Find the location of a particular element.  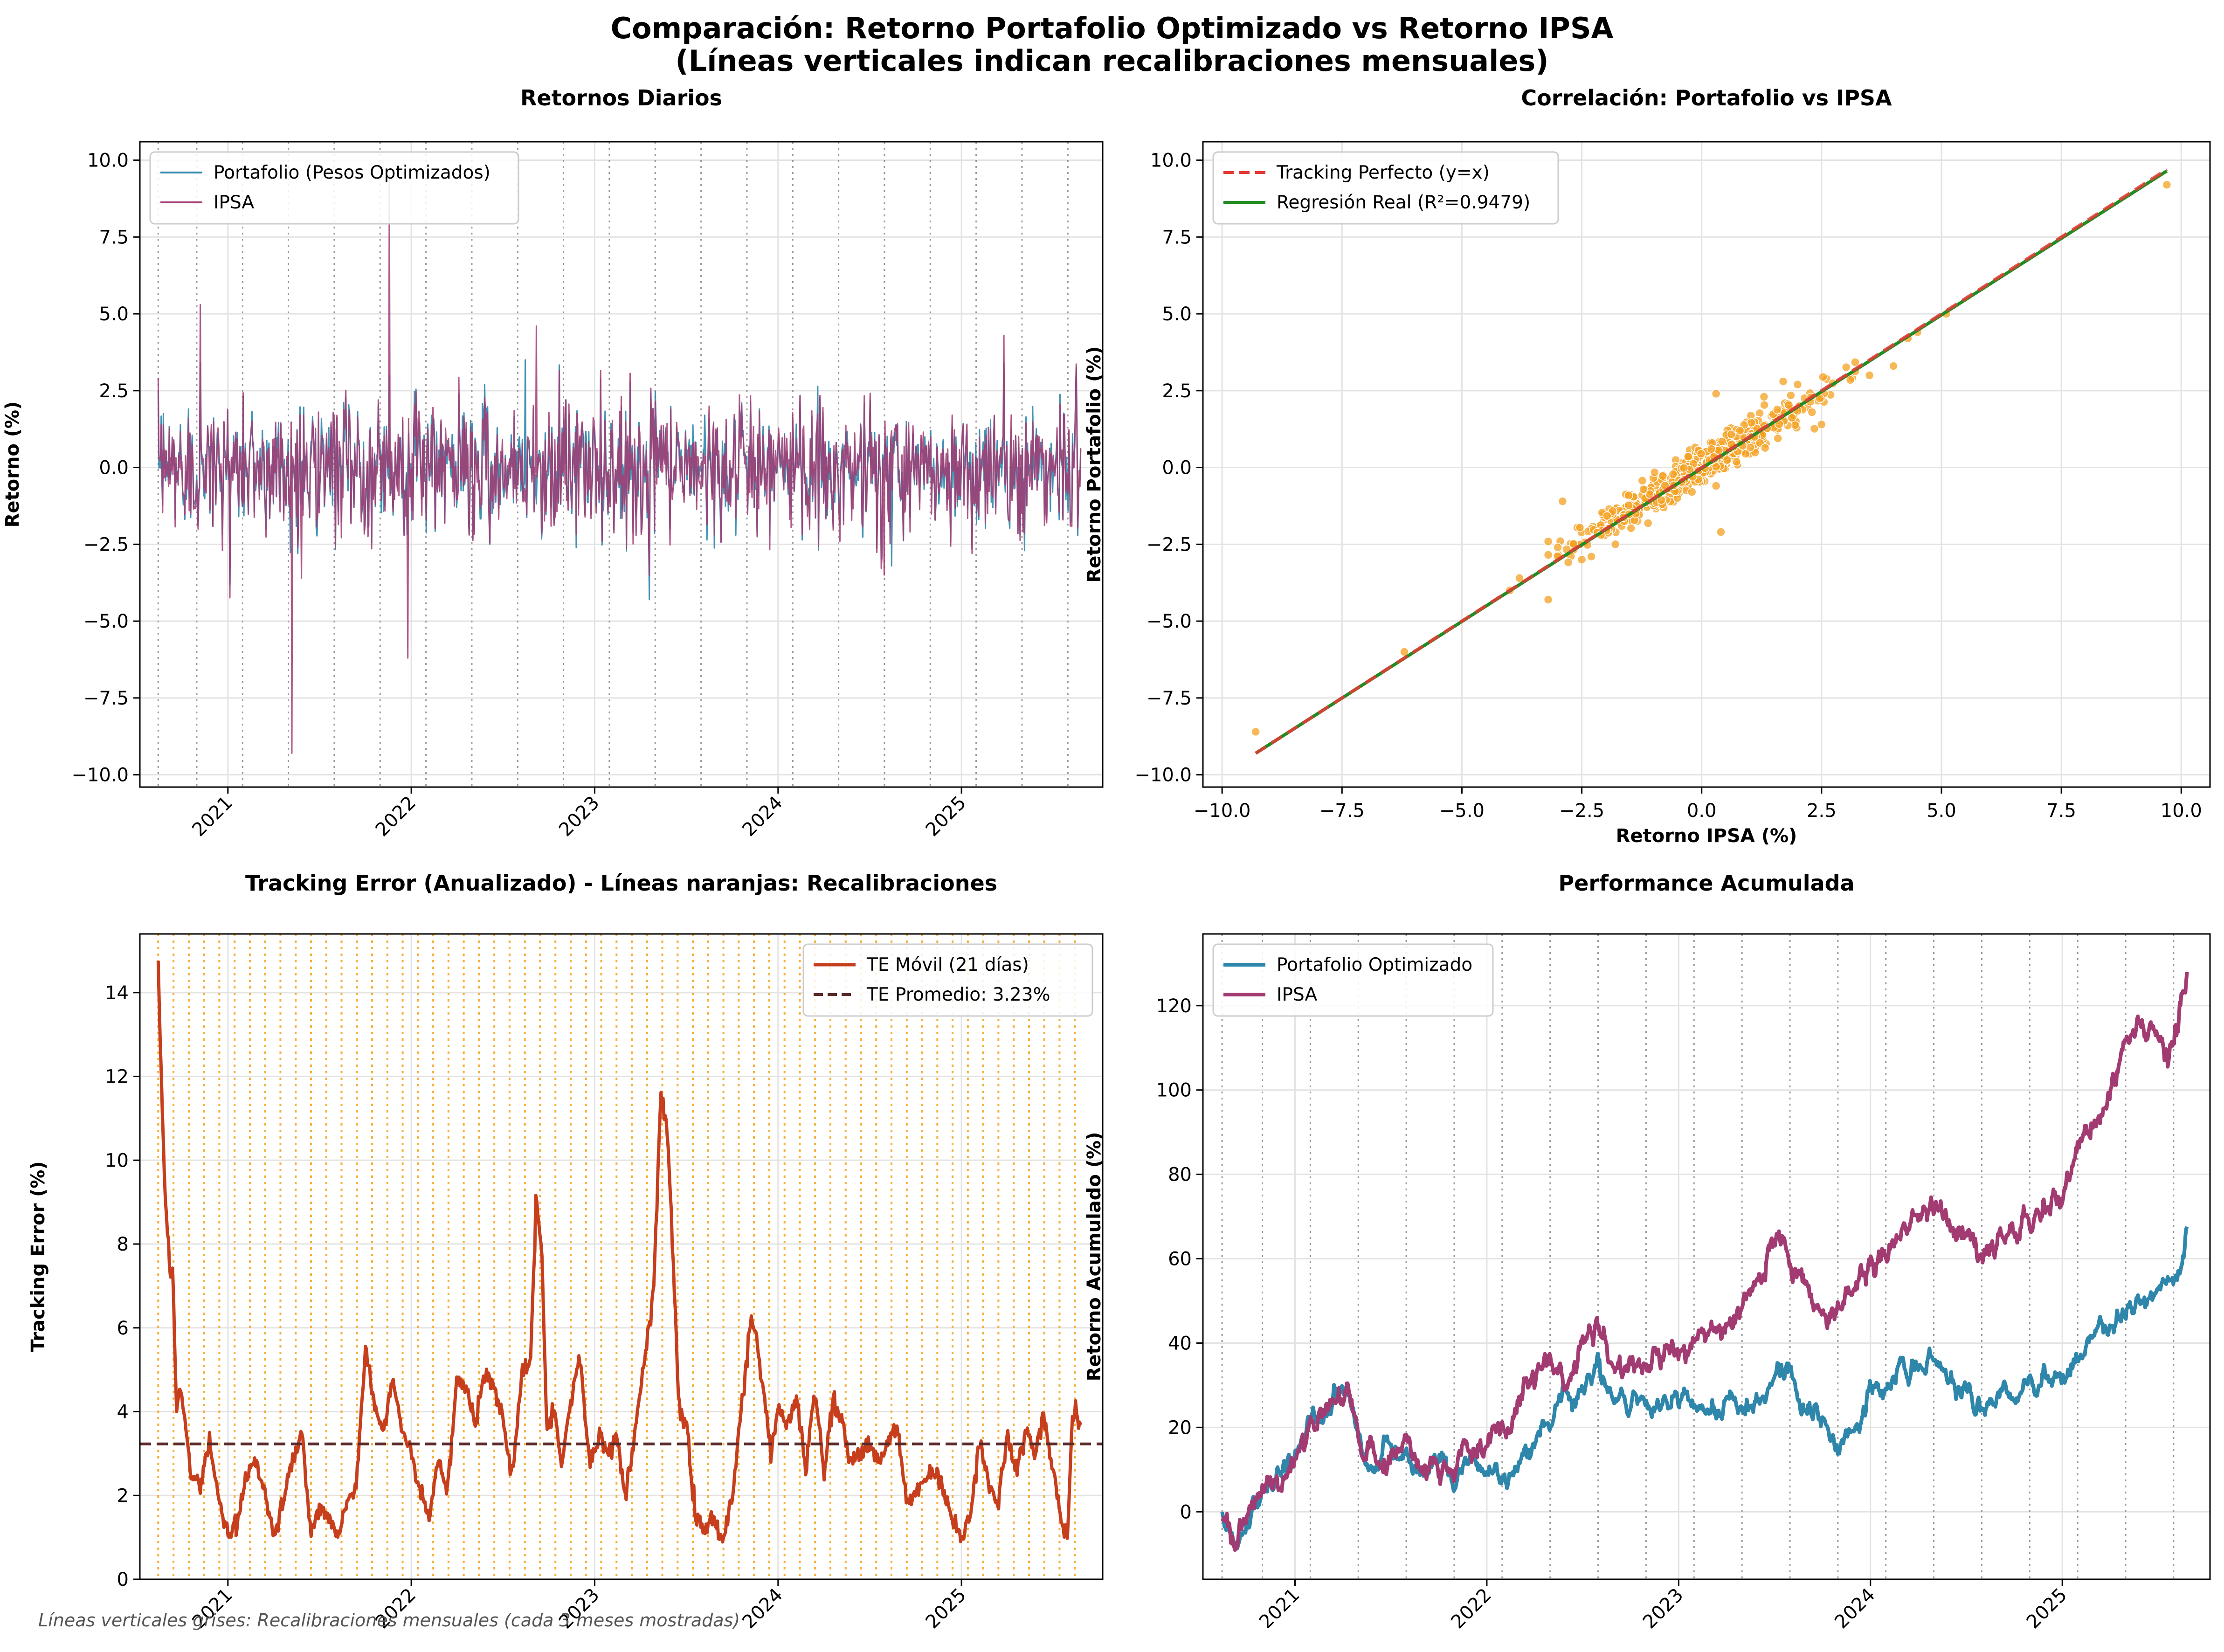

y-axis-label: Tracking Error (%) is located at coordinates (38, 1256).